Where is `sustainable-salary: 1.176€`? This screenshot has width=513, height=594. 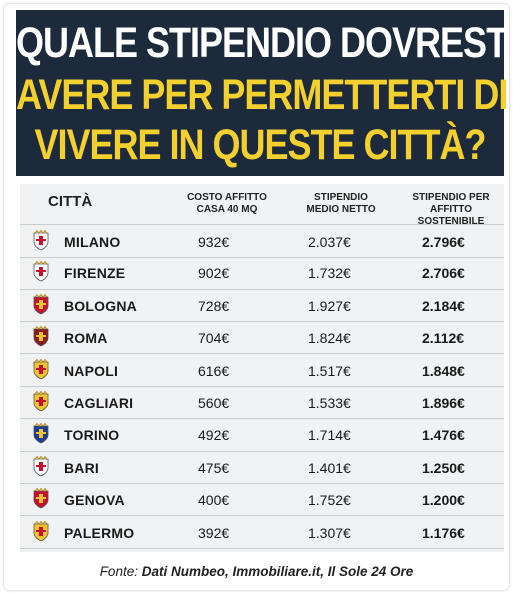
sustainable-salary: 1.176€ is located at coordinates (443, 532).